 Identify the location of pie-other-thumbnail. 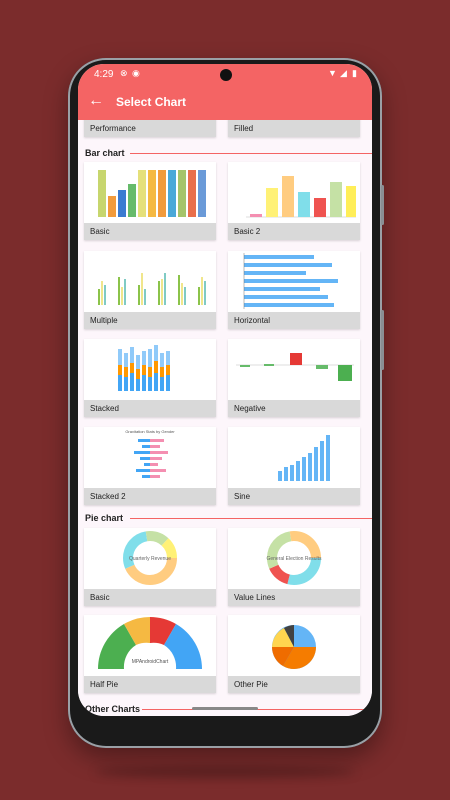
(294, 647).